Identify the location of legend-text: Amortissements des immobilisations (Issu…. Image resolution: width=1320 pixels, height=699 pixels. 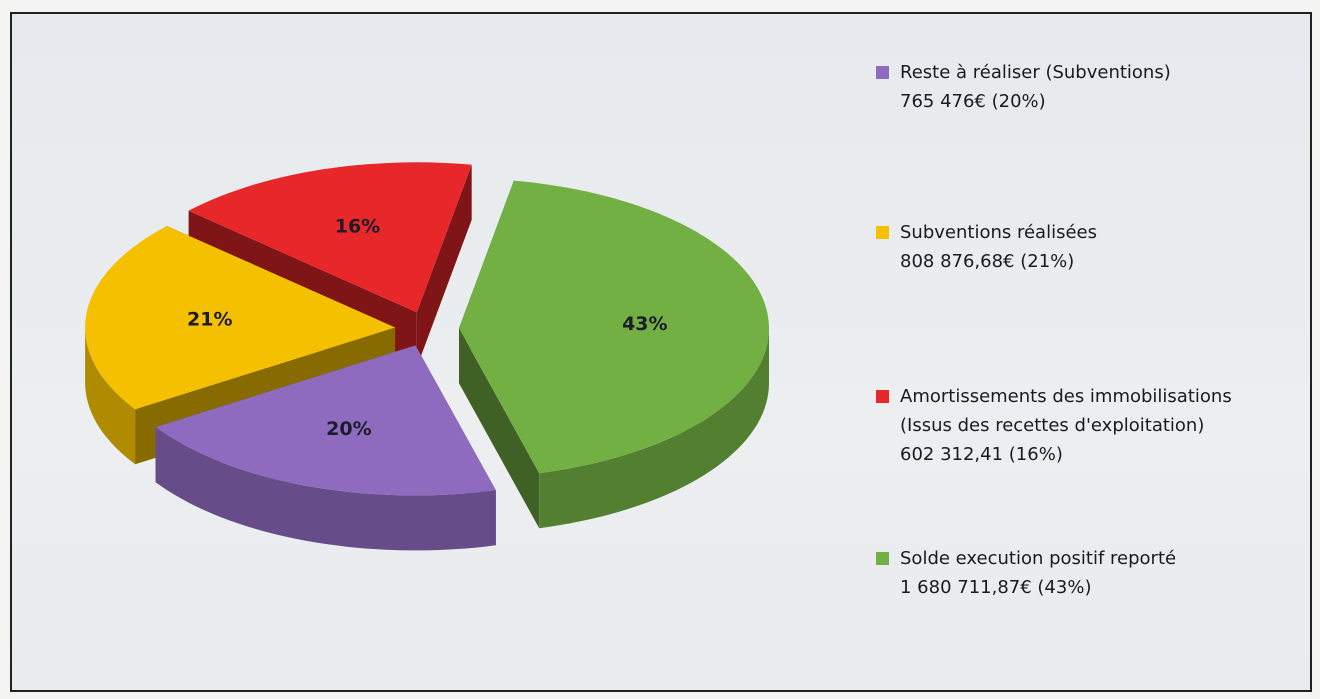
(1083, 425).